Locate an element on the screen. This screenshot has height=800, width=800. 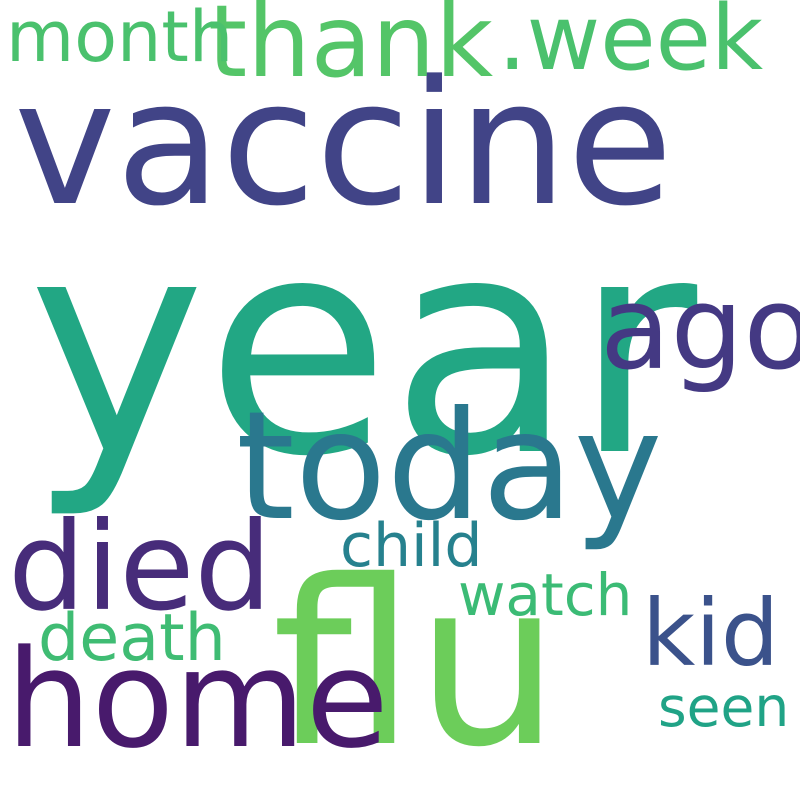
word-watch: watch is located at coordinates (545, 595).